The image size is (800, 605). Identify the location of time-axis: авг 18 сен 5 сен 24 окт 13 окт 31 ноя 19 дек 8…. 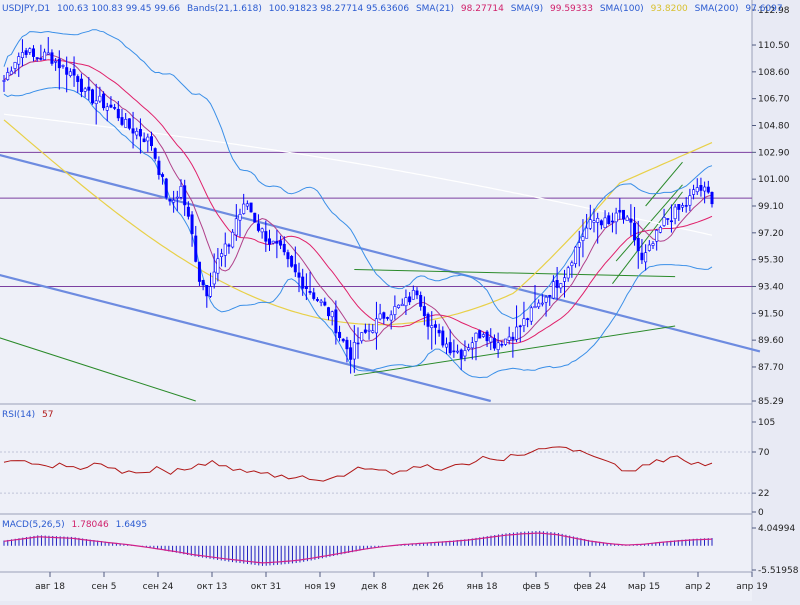
(401, 582).